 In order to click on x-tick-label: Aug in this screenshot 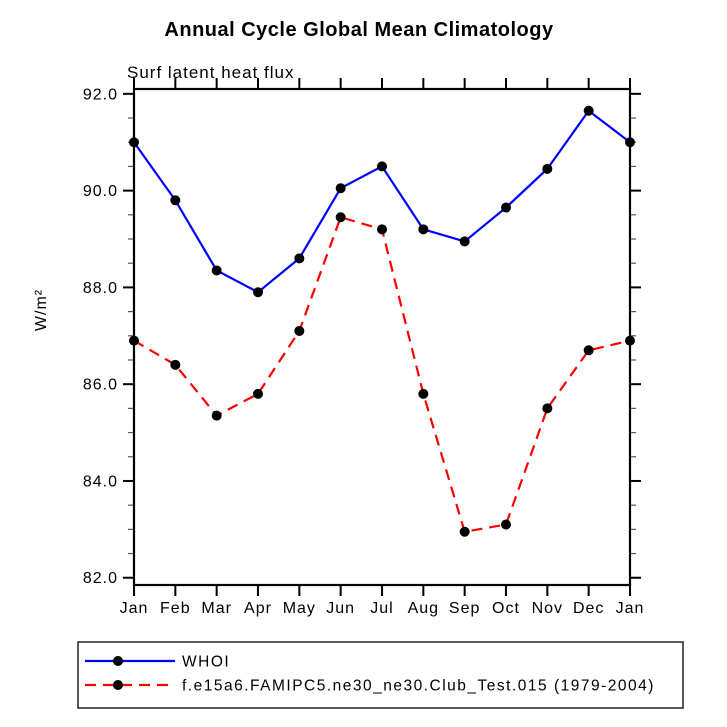, I will do `click(423, 608)`.